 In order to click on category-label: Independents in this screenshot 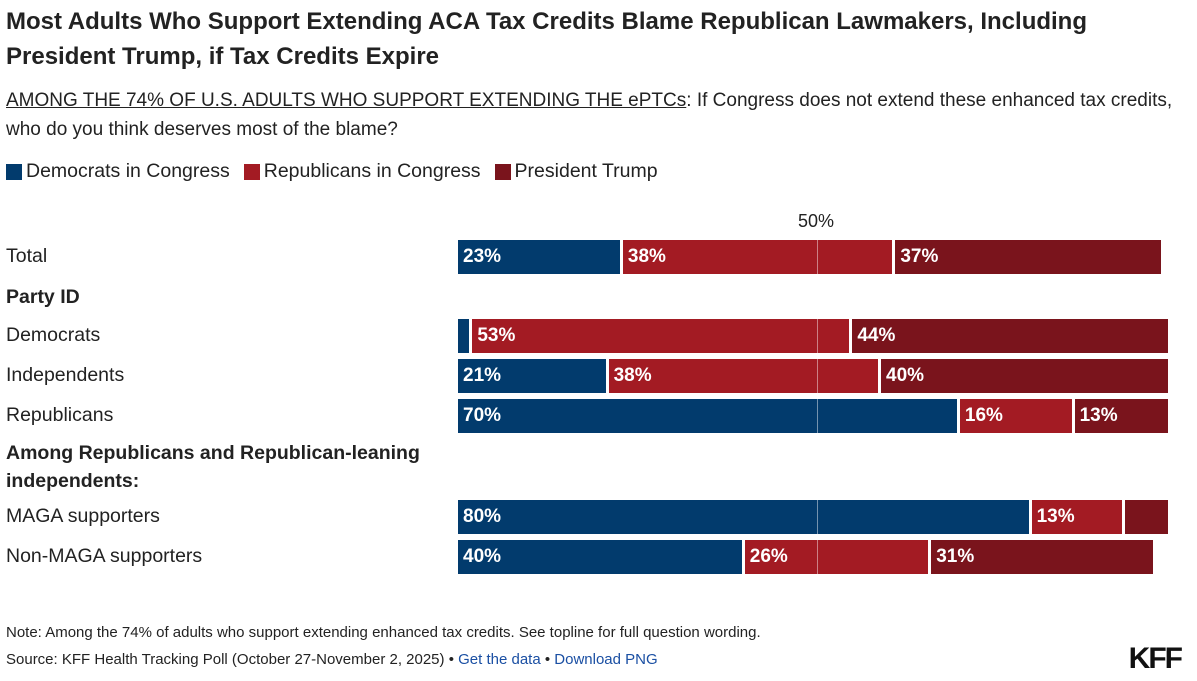, I will do `click(65, 375)`.